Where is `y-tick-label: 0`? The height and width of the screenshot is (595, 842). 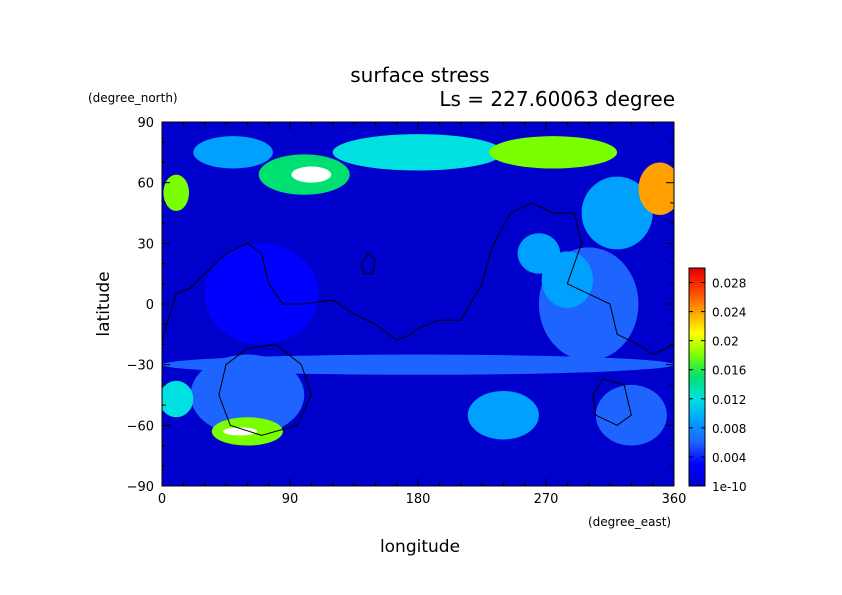 y-tick-label: 0 is located at coordinates (150, 305).